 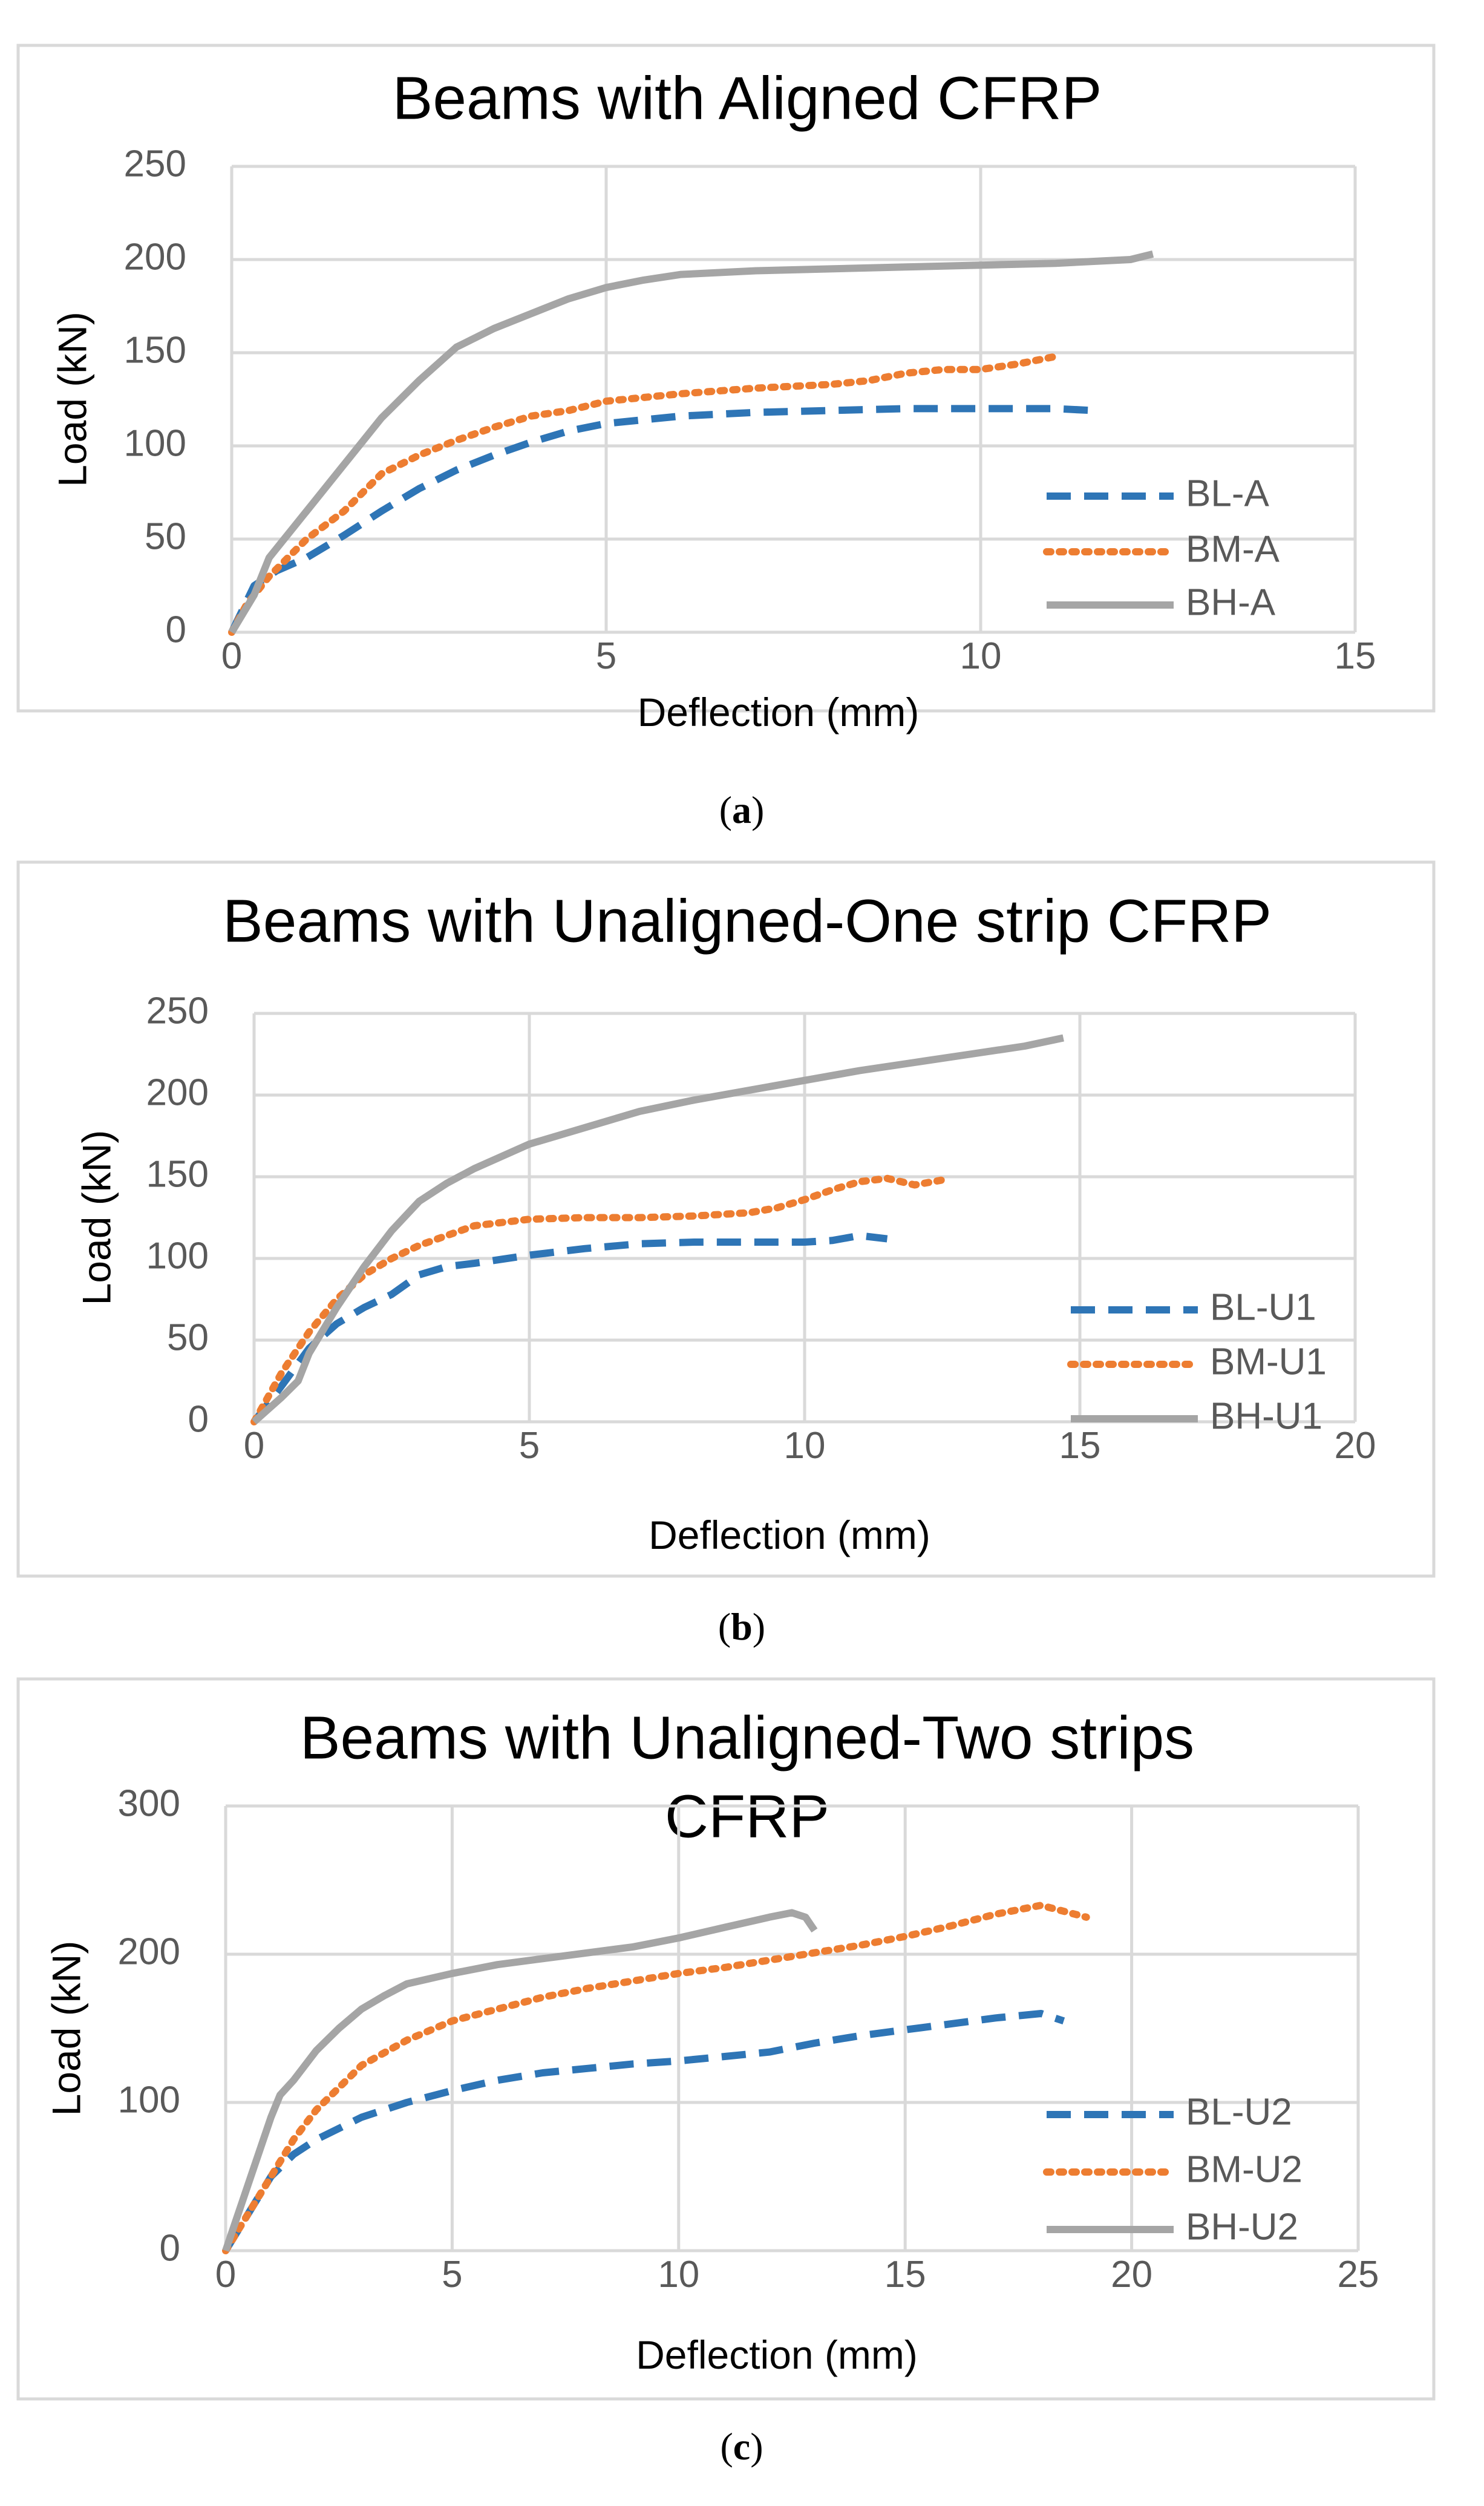 What do you see at coordinates (520, 2080) in the screenshot?
I see `series-line-bh-u2` at bounding box center [520, 2080].